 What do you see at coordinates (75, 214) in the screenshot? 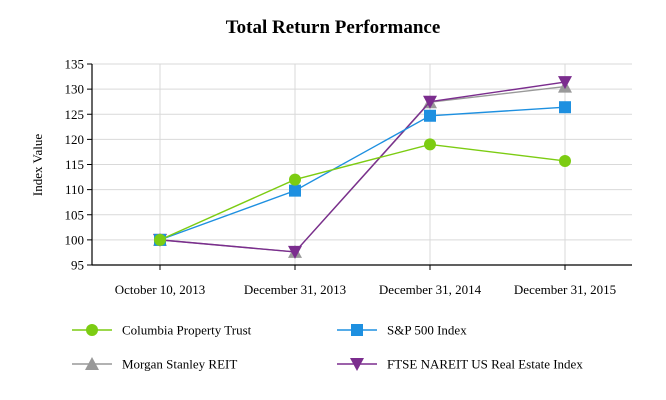
I see `y-tick-label: 105` at bounding box center [75, 214].